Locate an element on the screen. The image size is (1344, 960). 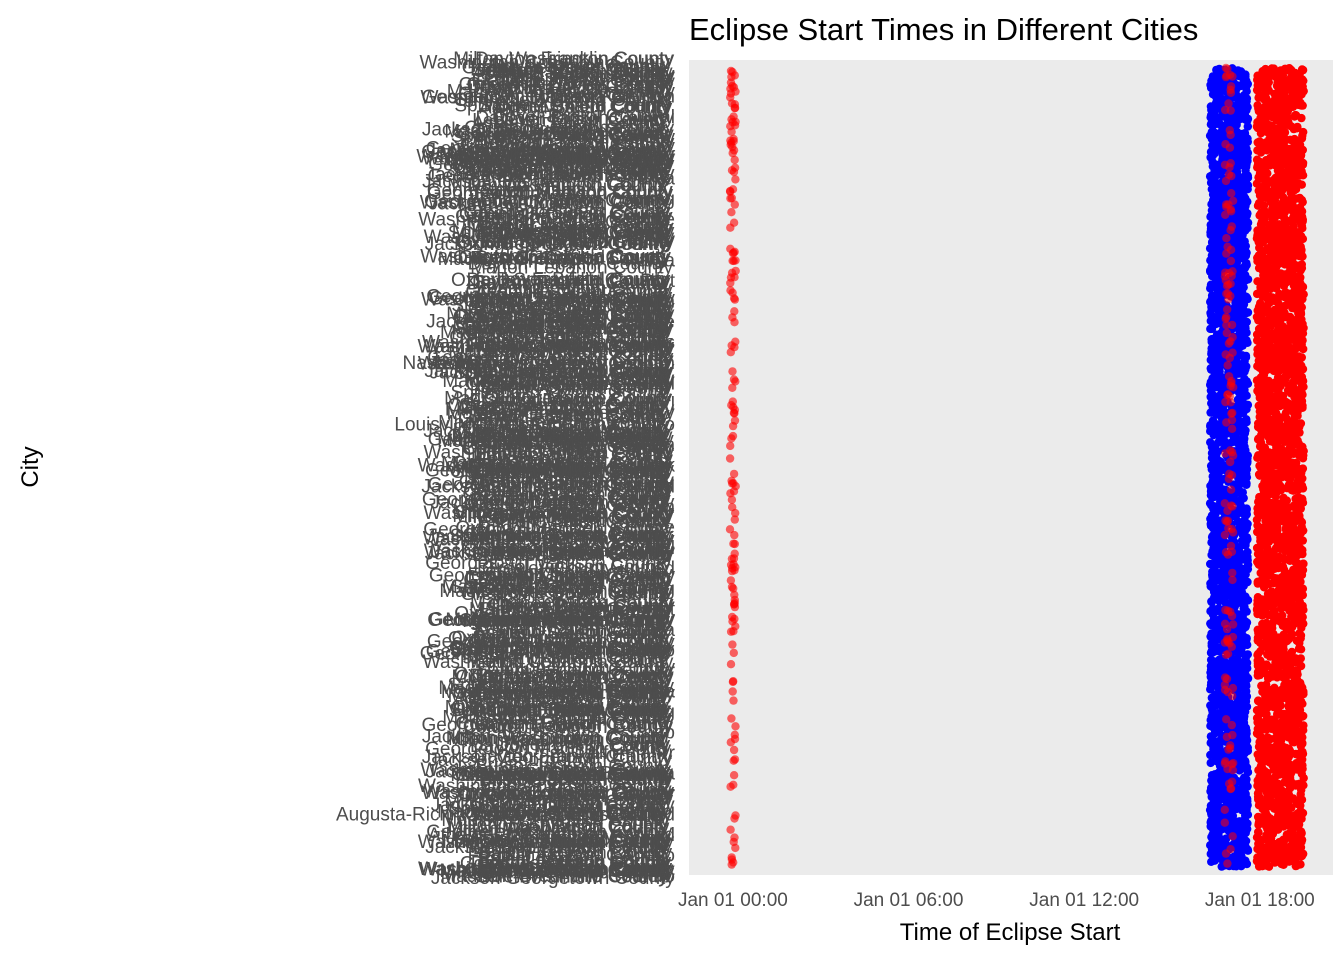
city-tick-label: Dayton Franklin County is located at coordinates (574, 470).